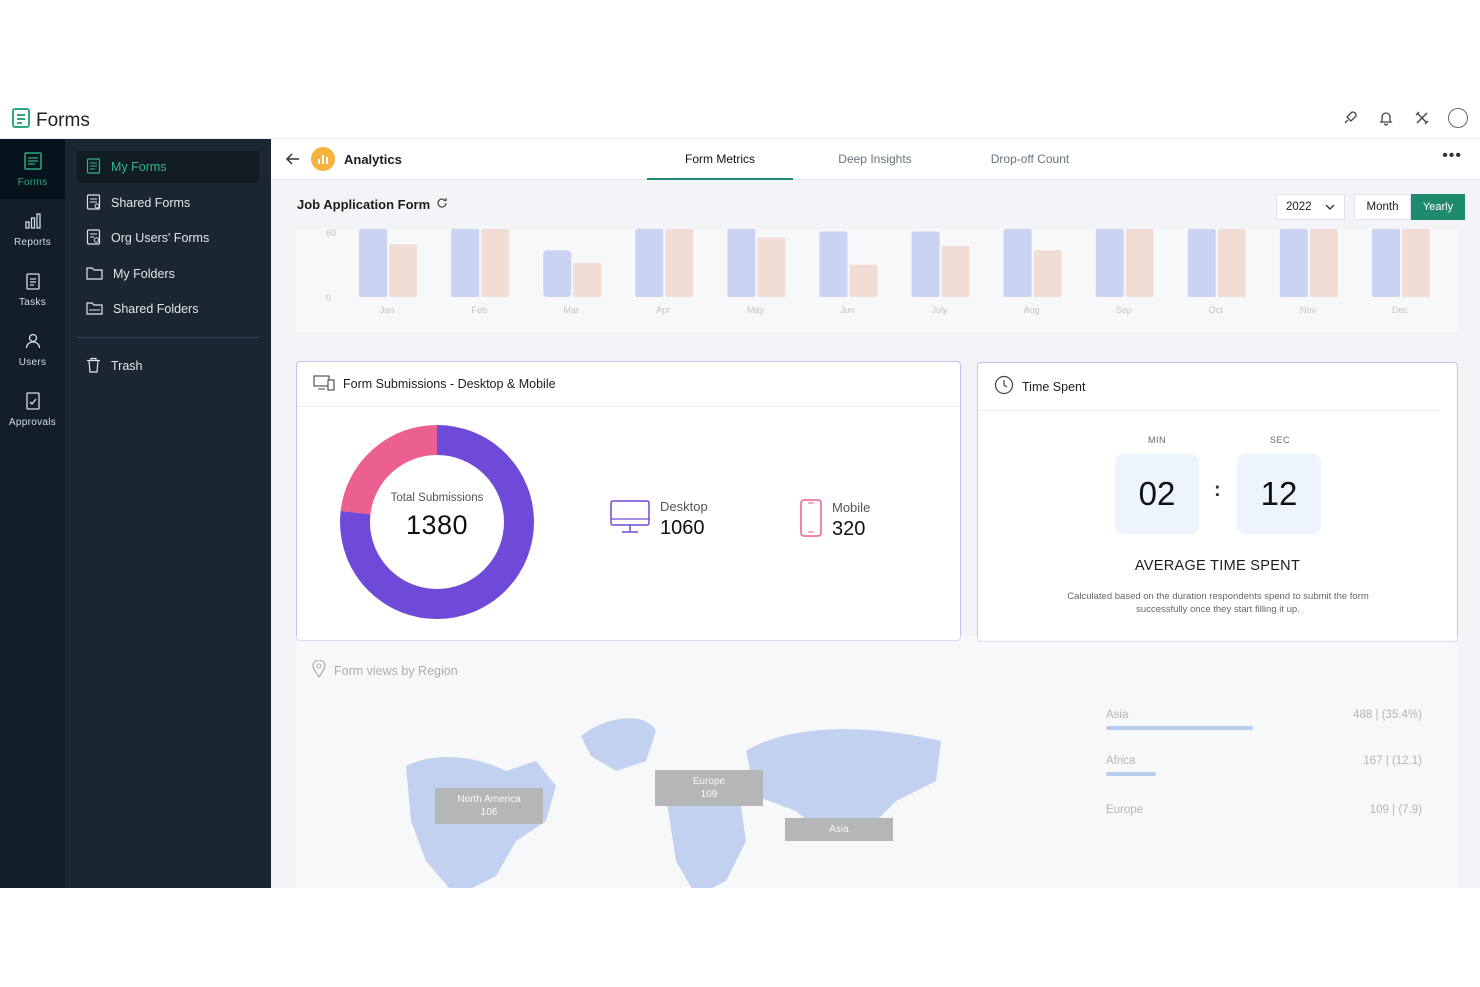 The width and height of the screenshot is (1480, 987). What do you see at coordinates (479, 310) in the screenshot?
I see `x-tick-label: Feb` at bounding box center [479, 310].